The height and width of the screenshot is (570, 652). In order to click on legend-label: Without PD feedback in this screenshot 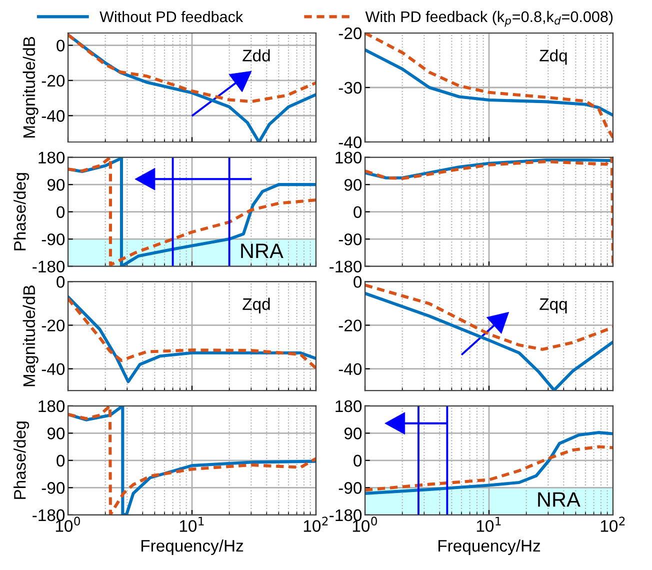, I will do `click(172, 16)`.